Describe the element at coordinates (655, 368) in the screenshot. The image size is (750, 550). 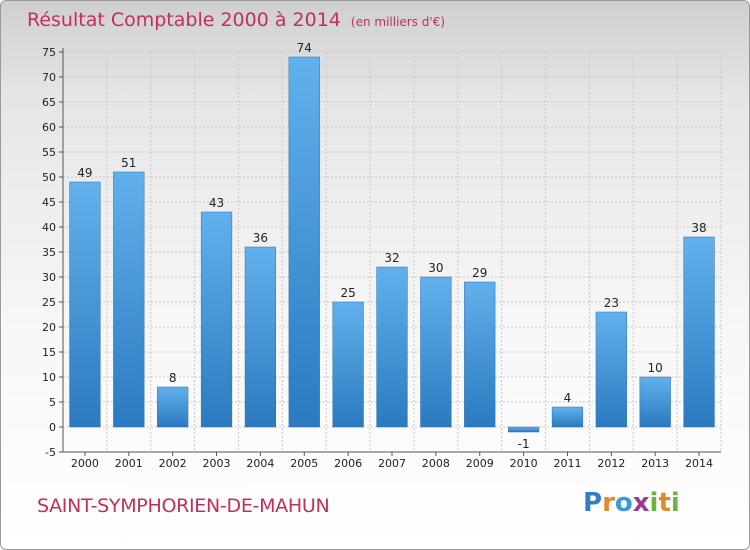
I see `data-label: 10` at that location.